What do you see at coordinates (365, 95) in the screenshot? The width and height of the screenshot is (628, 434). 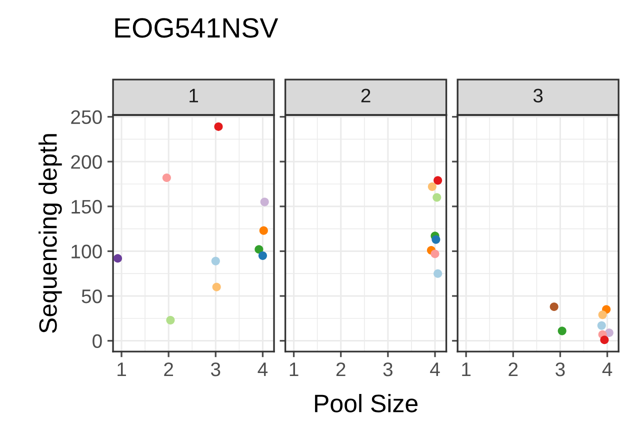 I see `chart-subtitle: 2` at bounding box center [365, 95].